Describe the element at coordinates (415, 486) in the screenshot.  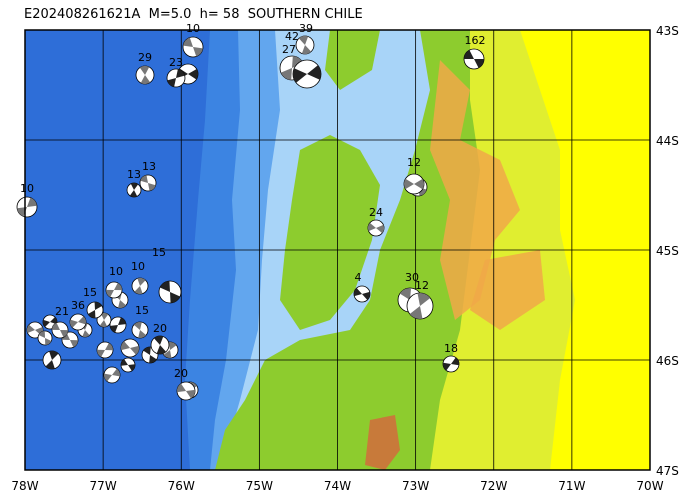
I see `longitude-label: 73W` at that location.